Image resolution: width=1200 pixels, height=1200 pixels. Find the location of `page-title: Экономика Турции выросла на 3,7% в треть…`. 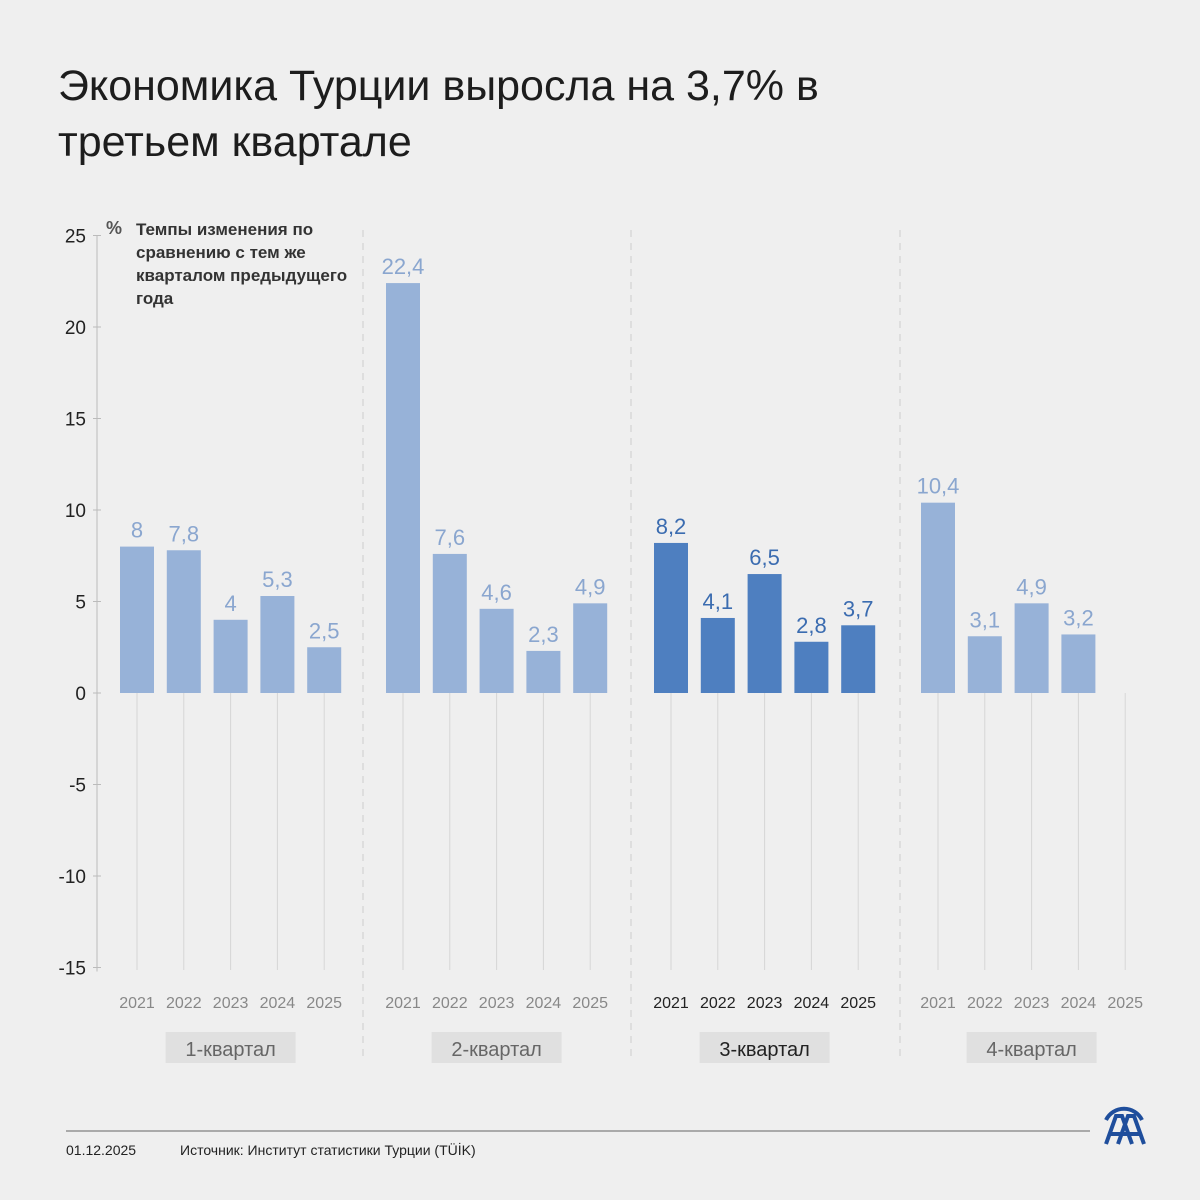

page-title: Экономика Турции выросла на 3,7% в треть… is located at coordinates (438, 114).